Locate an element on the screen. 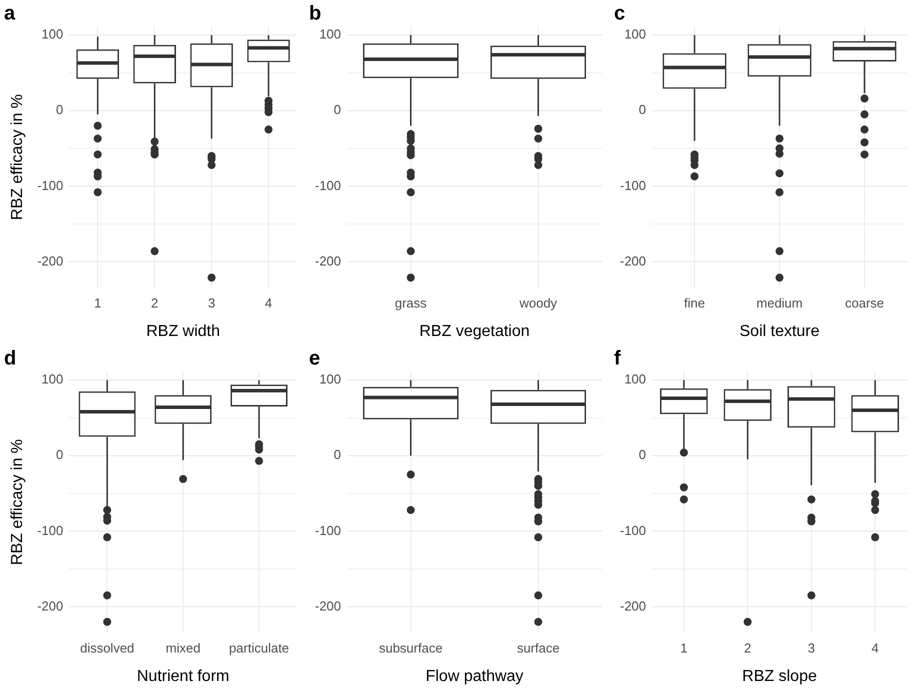  x-tick-label: grass is located at coordinates (411, 303).